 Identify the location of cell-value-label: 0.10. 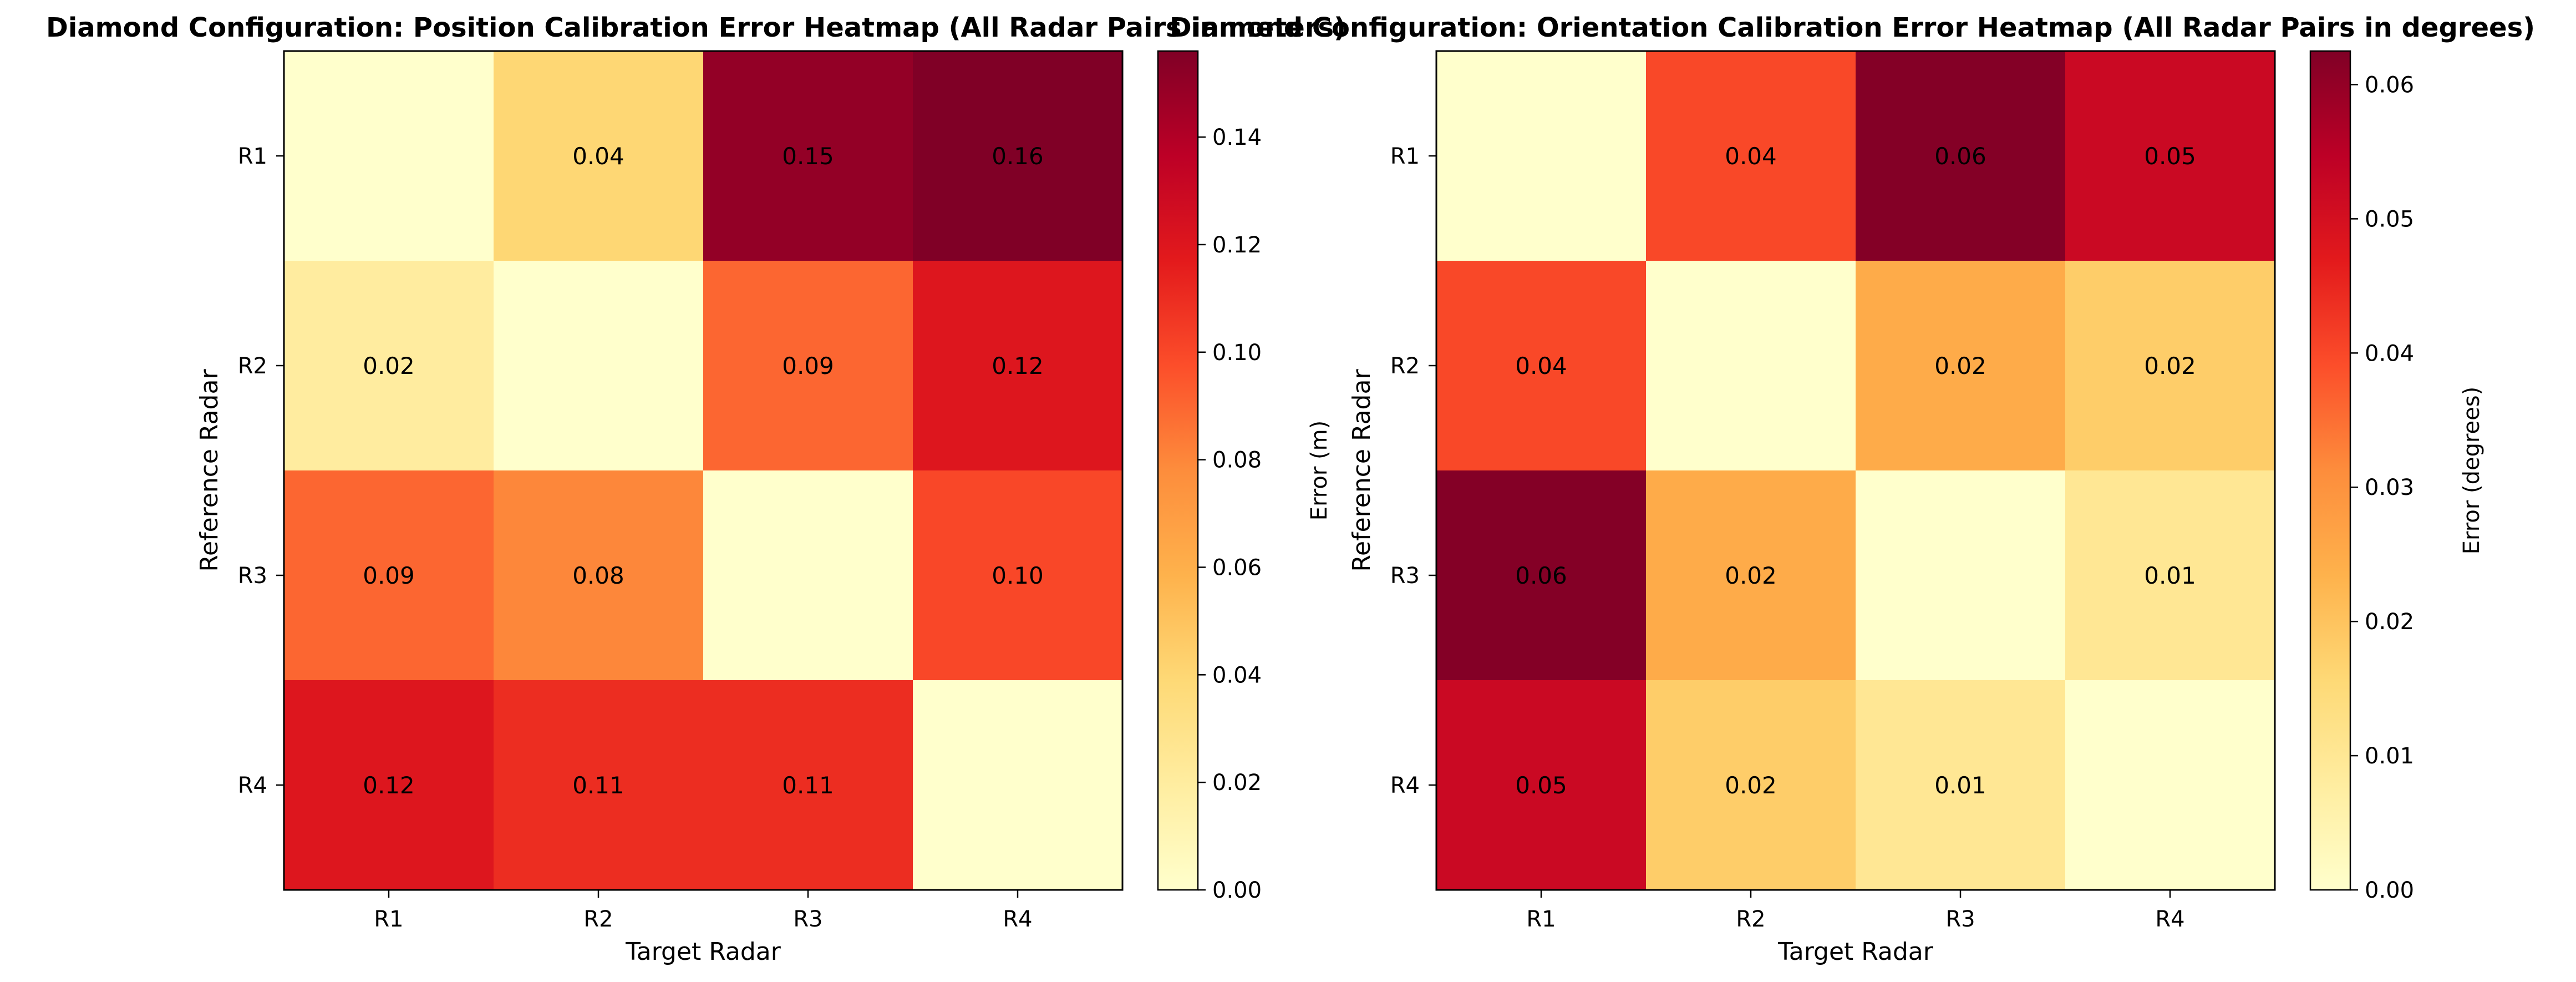
(1018, 575).